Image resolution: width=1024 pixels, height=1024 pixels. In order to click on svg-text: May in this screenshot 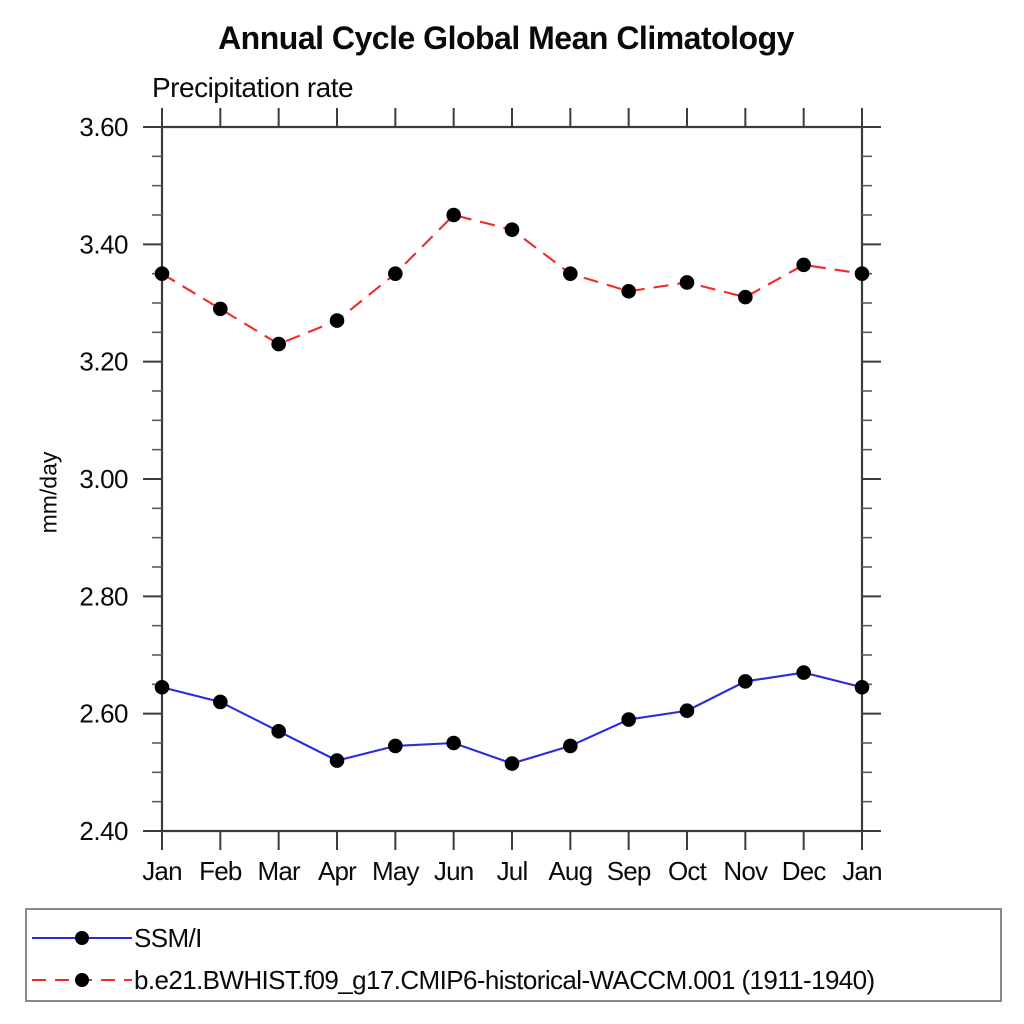, I will do `click(396, 871)`.